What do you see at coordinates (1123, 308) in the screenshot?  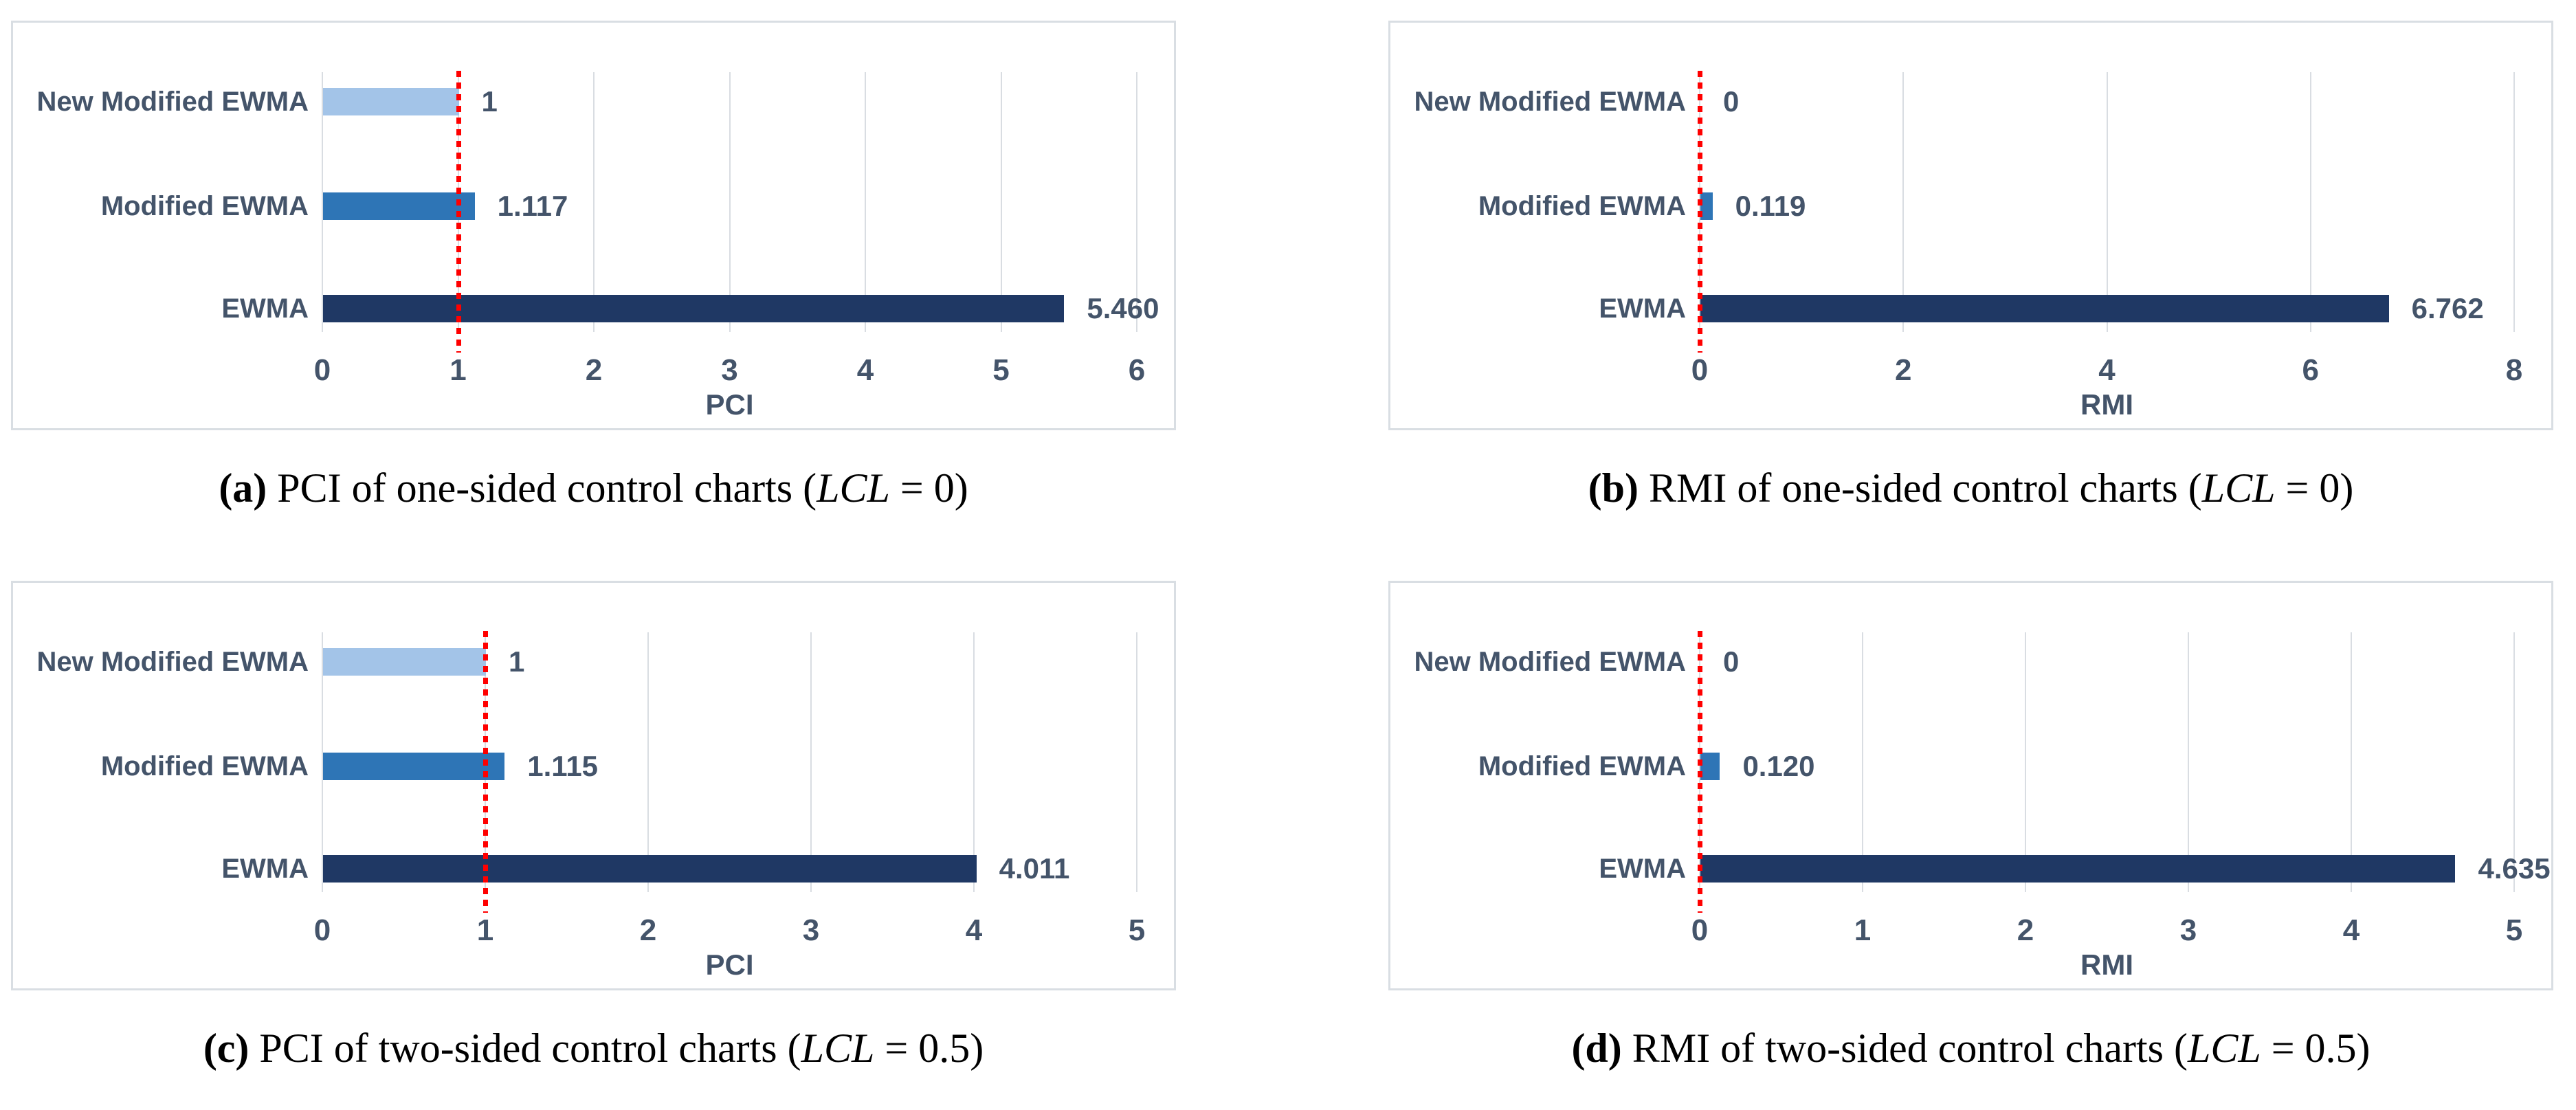 I see `data-label: 5.460` at bounding box center [1123, 308].